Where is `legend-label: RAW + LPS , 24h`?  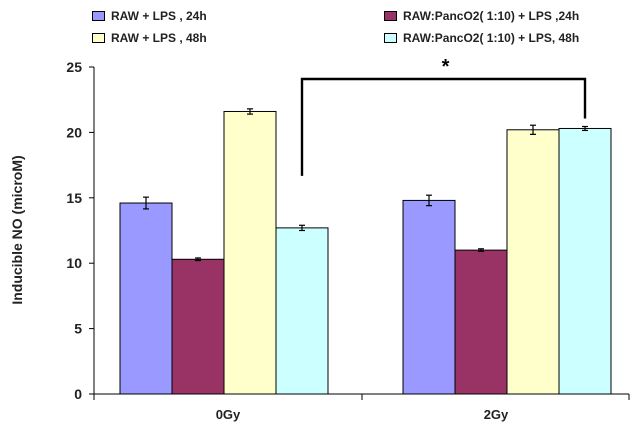
legend-label: RAW + LPS , 24h is located at coordinates (159, 16).